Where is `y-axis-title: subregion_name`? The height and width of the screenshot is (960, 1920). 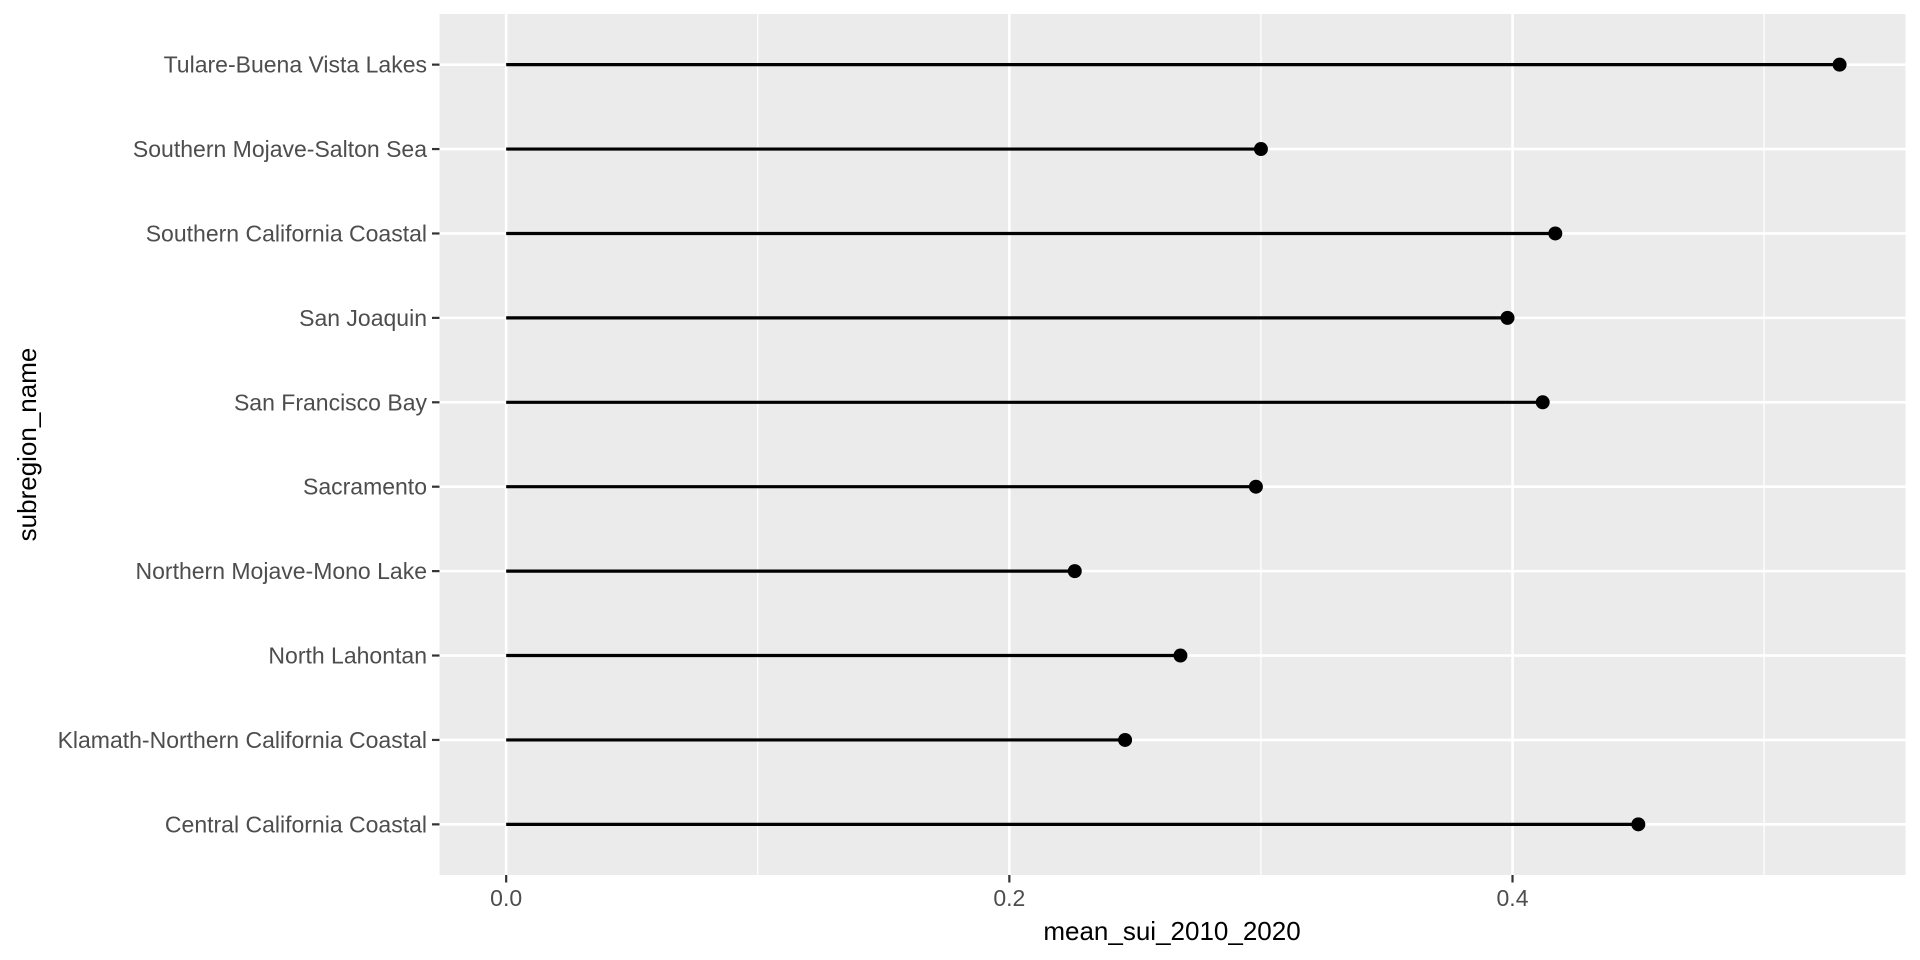
y-axis-title: subregion_name is located at coordinates (27, 445).